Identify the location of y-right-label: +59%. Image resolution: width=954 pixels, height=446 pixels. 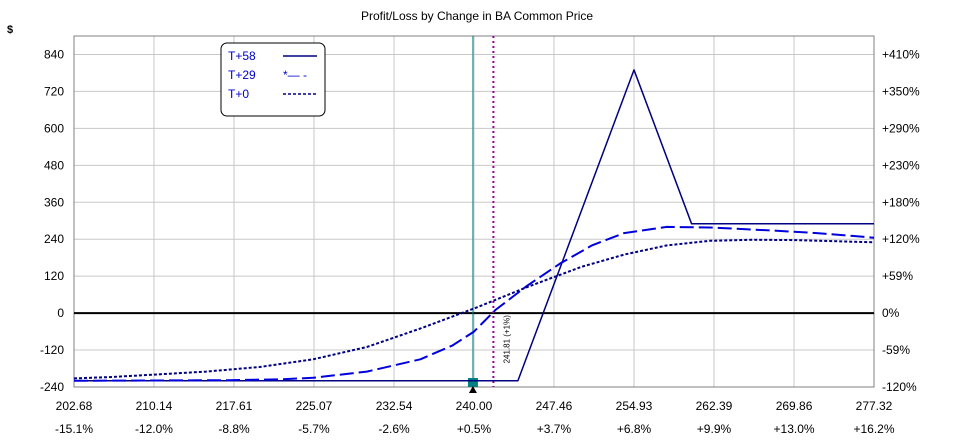
(897, 276).